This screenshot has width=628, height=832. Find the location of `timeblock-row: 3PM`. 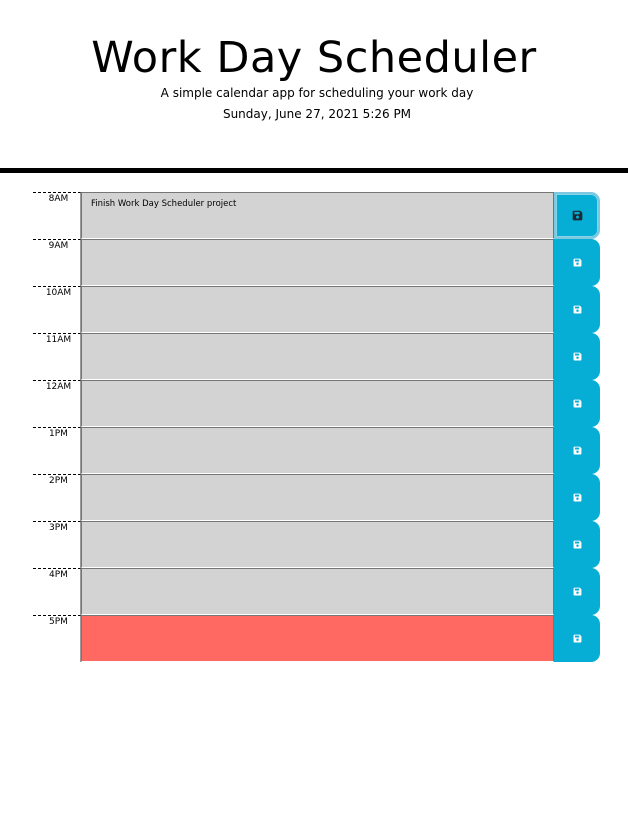

timeblock-row: 3PM is located at coordinates (316, 544).